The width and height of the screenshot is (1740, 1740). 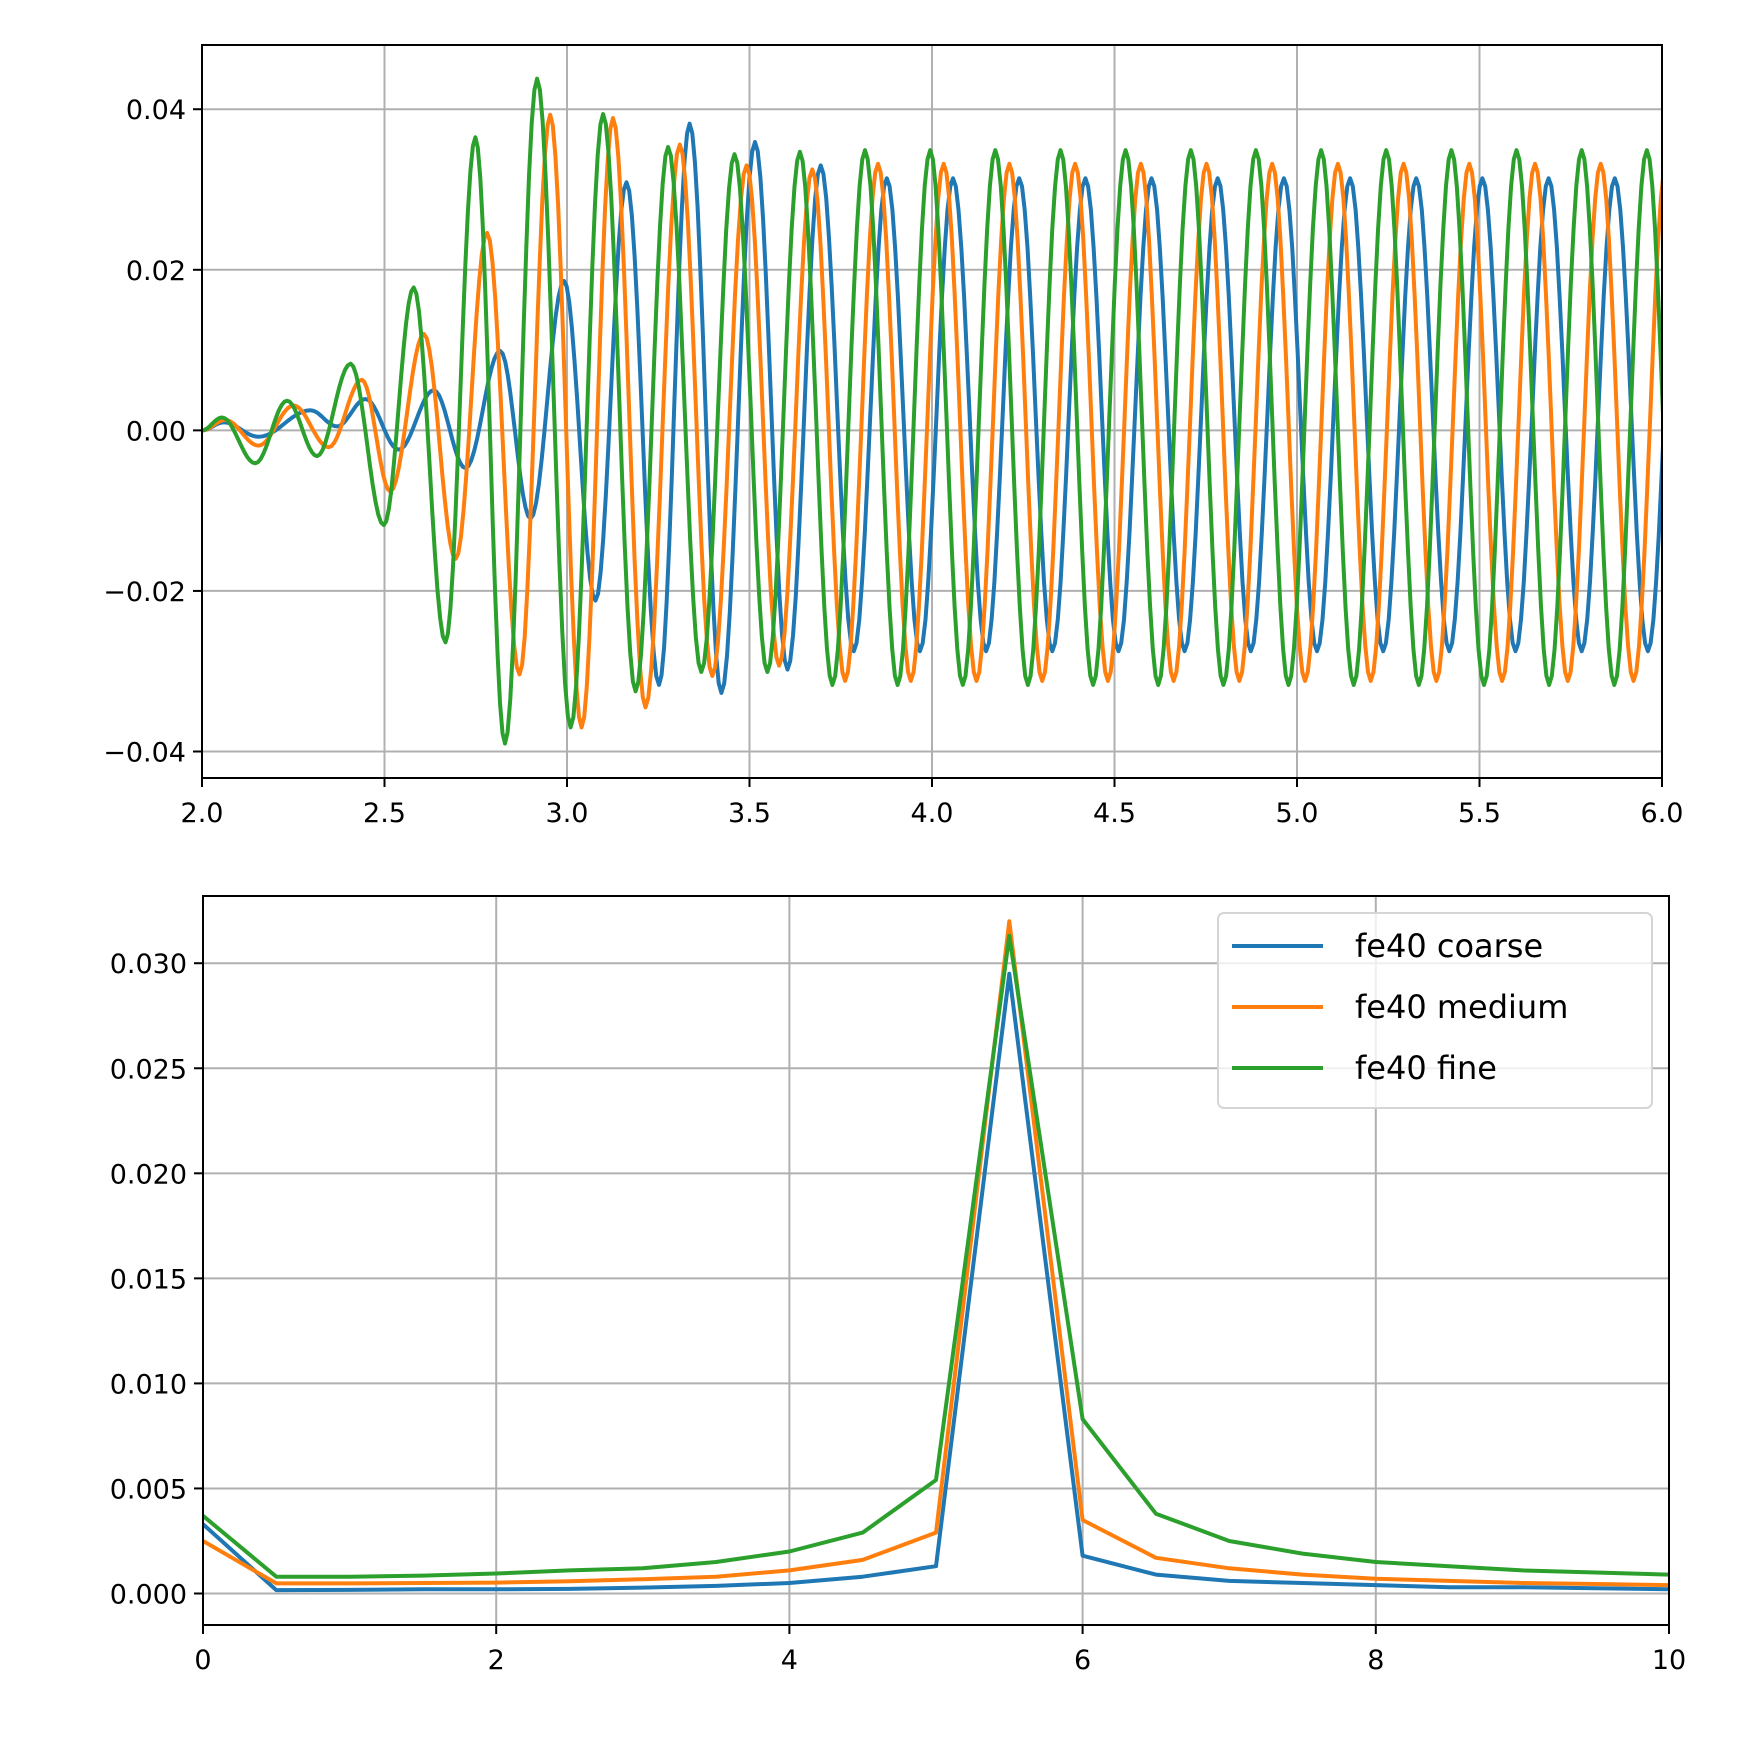 I want to click on x-tick-label: 2, so click(x=496, y=1660).